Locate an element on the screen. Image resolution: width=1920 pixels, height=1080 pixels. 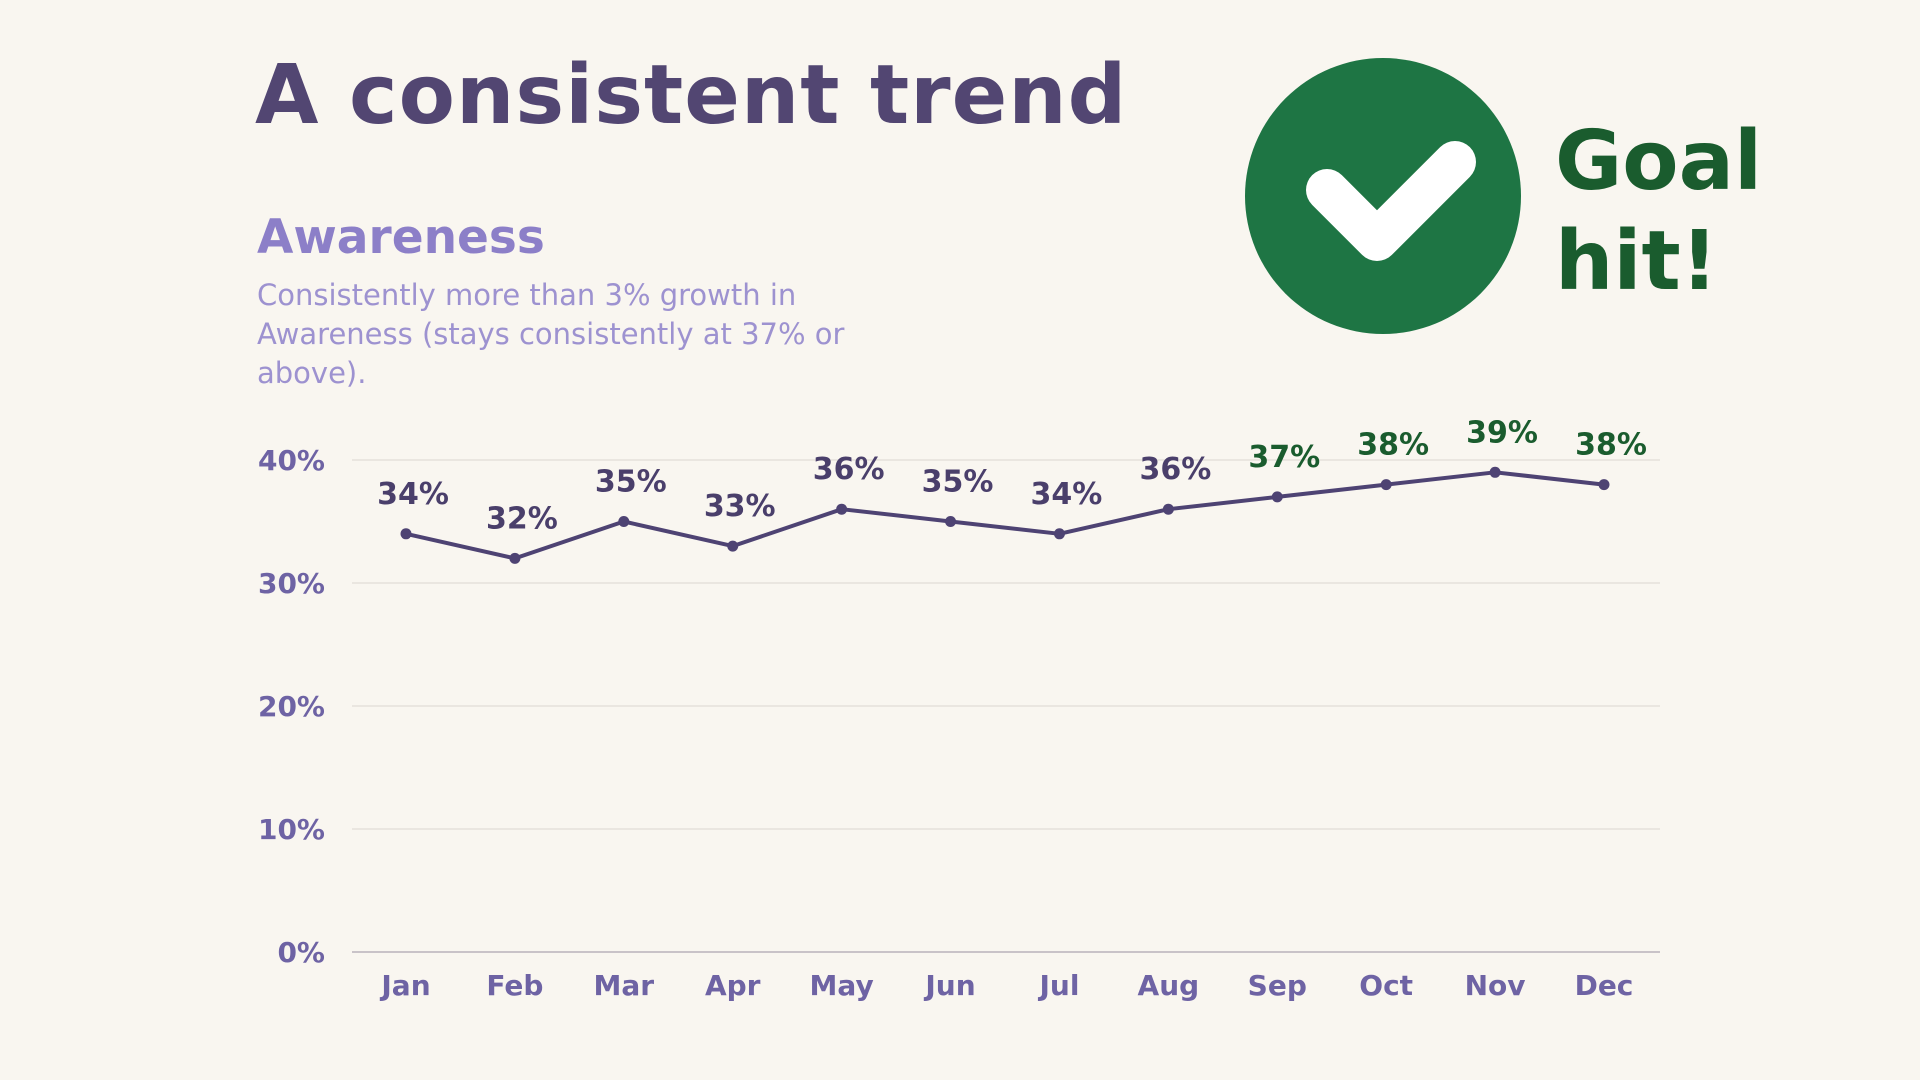
x-tick-label: Apr is located at coordinates (733, 985).